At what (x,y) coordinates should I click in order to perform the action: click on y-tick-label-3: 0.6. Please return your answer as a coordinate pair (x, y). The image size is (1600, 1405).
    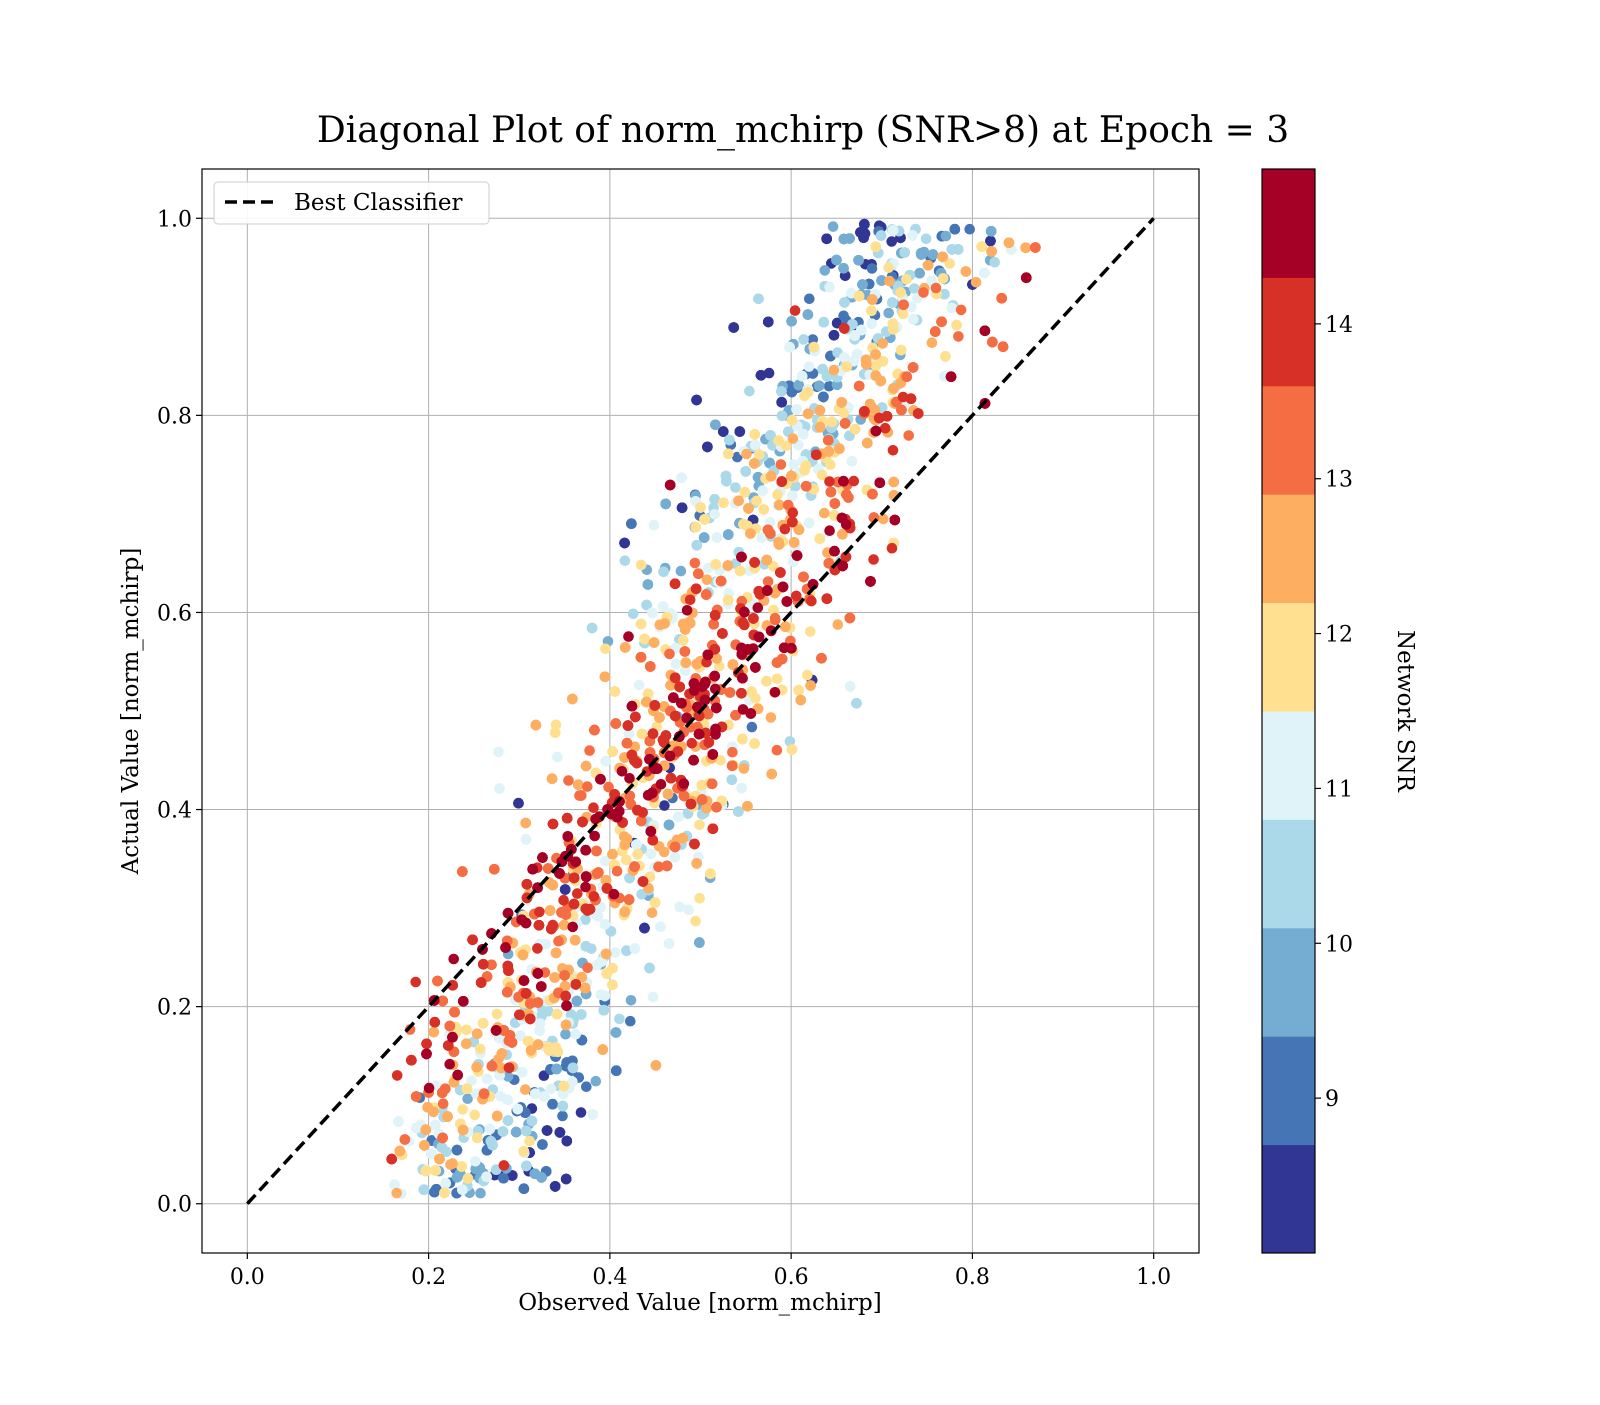
    Looking at the image, I should click on (174, 613).